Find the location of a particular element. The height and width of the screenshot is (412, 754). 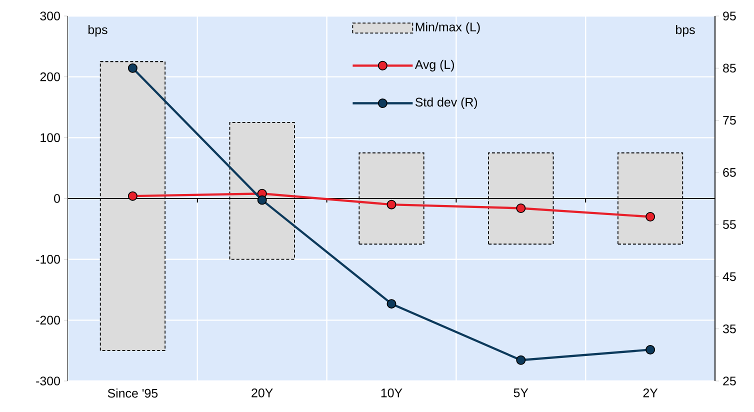

legend-label: Min/max (L) is located at coordinates (448, 28).